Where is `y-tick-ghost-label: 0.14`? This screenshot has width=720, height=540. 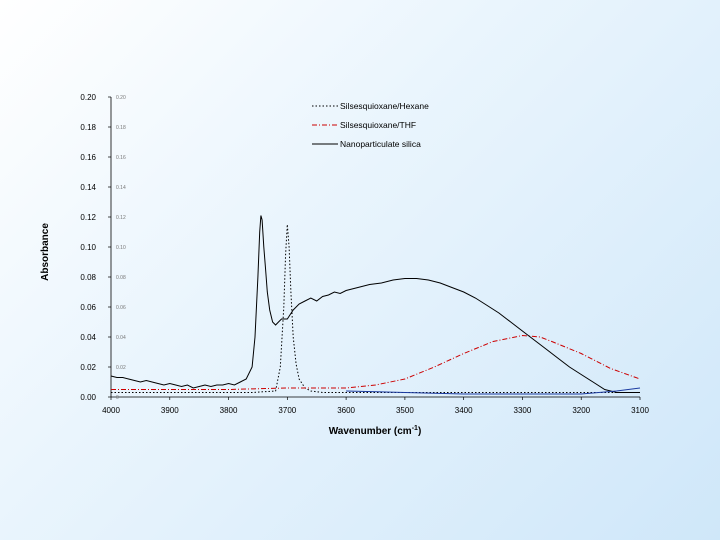 y-tick-ghost-label: 0.14 is located at coordinates (121, 188).